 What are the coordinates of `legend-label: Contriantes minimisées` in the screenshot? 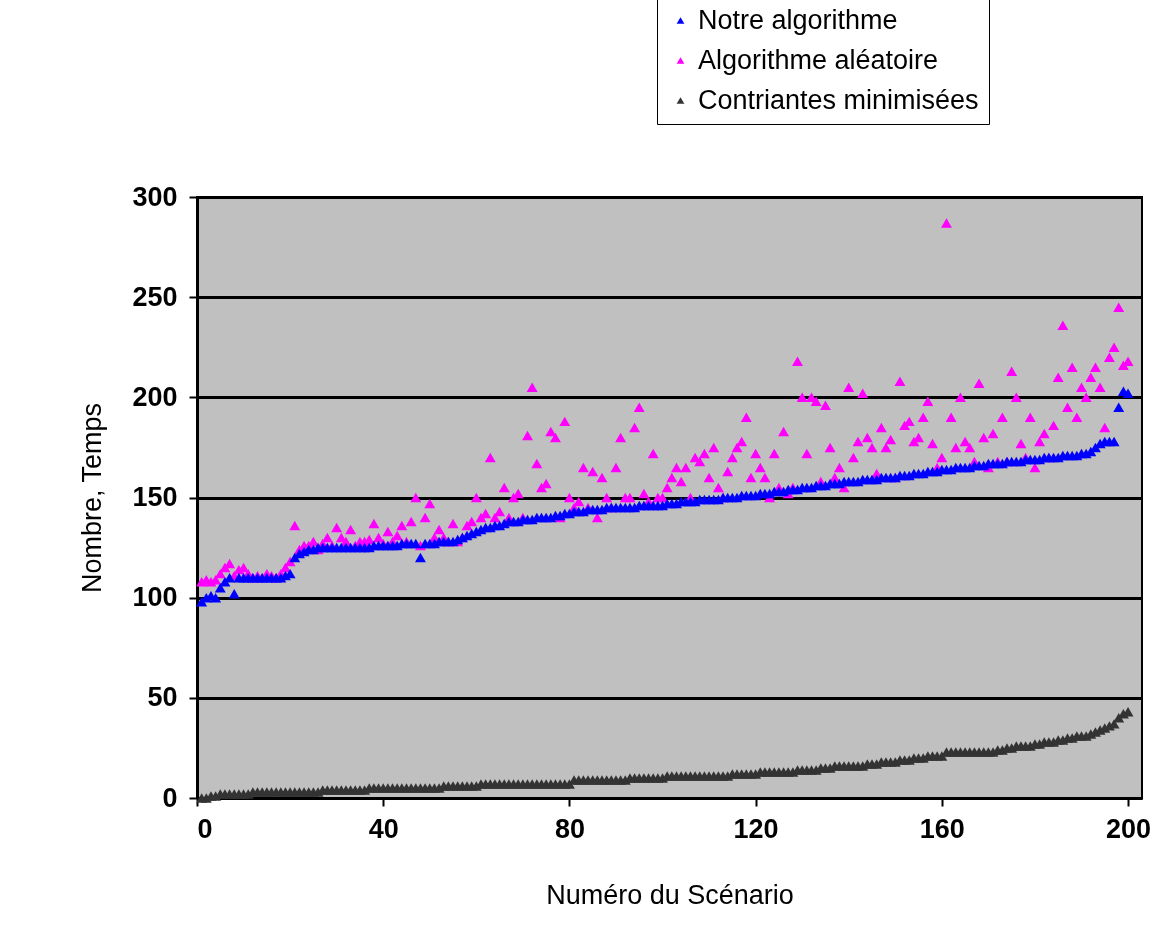 It's located at (838, 99).